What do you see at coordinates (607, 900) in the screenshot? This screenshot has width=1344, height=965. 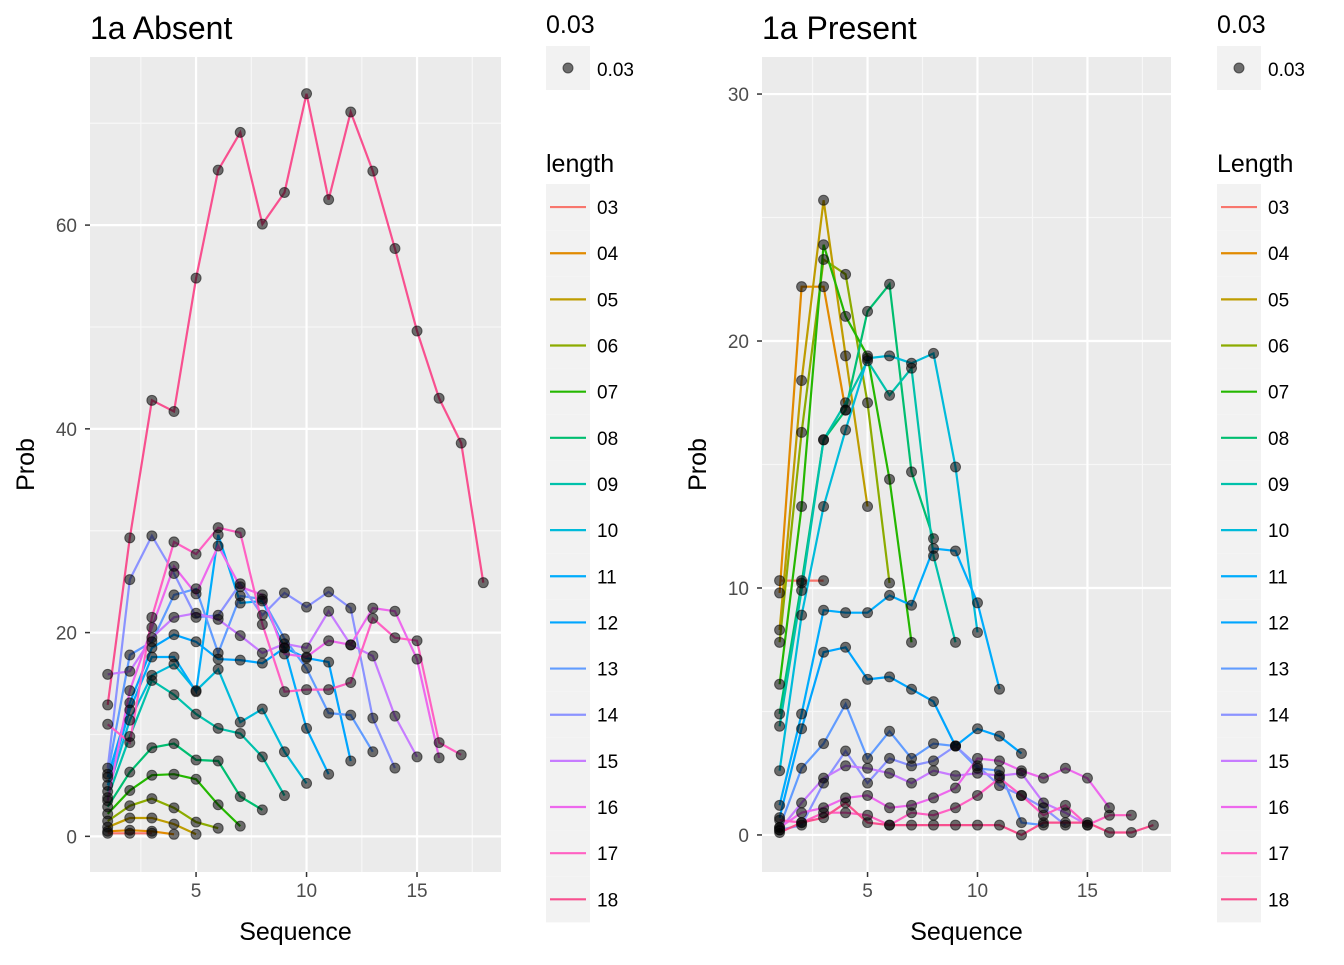 I see `legend-label-18: 18` at bounding box center [607, 900].